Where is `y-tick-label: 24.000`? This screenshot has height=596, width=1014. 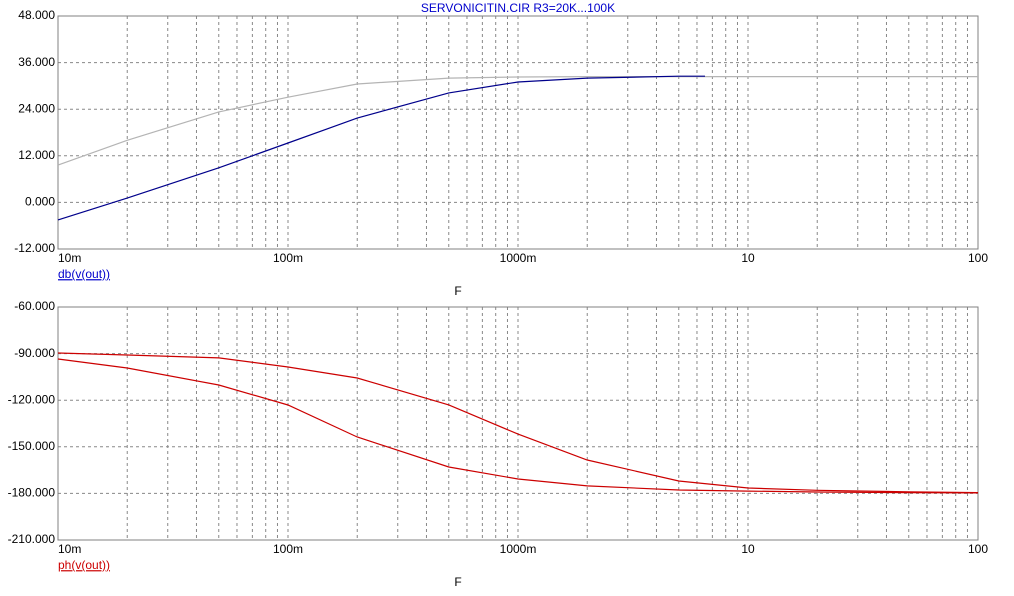 y-tick-label: 24.000 is located at coordinates (36, 108).